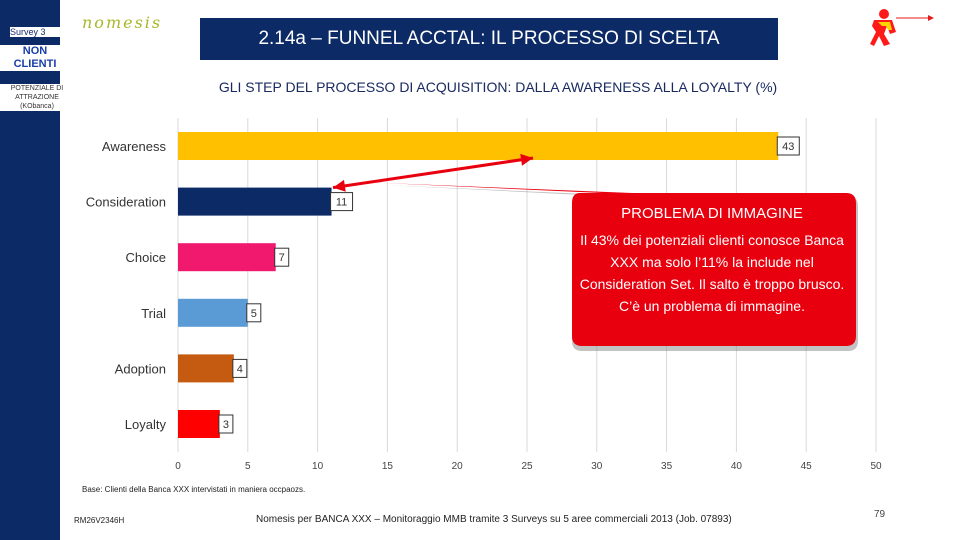 The height and width of the screenshot is (540, 960). I want to click on segment-label: NON CLIENTI, so click(35, 58).